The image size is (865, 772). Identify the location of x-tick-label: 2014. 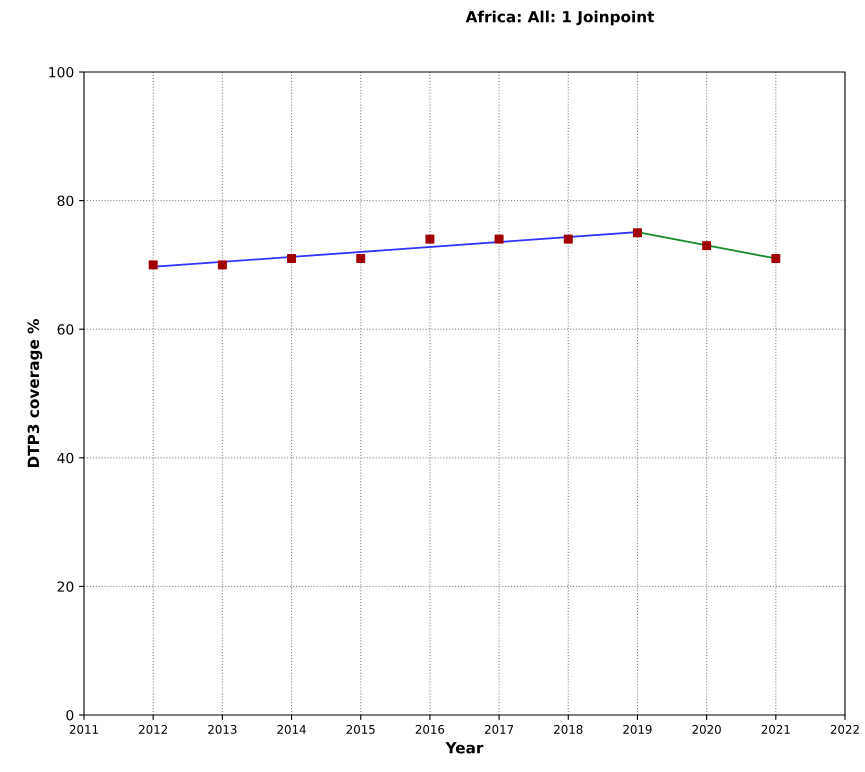
(291, 729).